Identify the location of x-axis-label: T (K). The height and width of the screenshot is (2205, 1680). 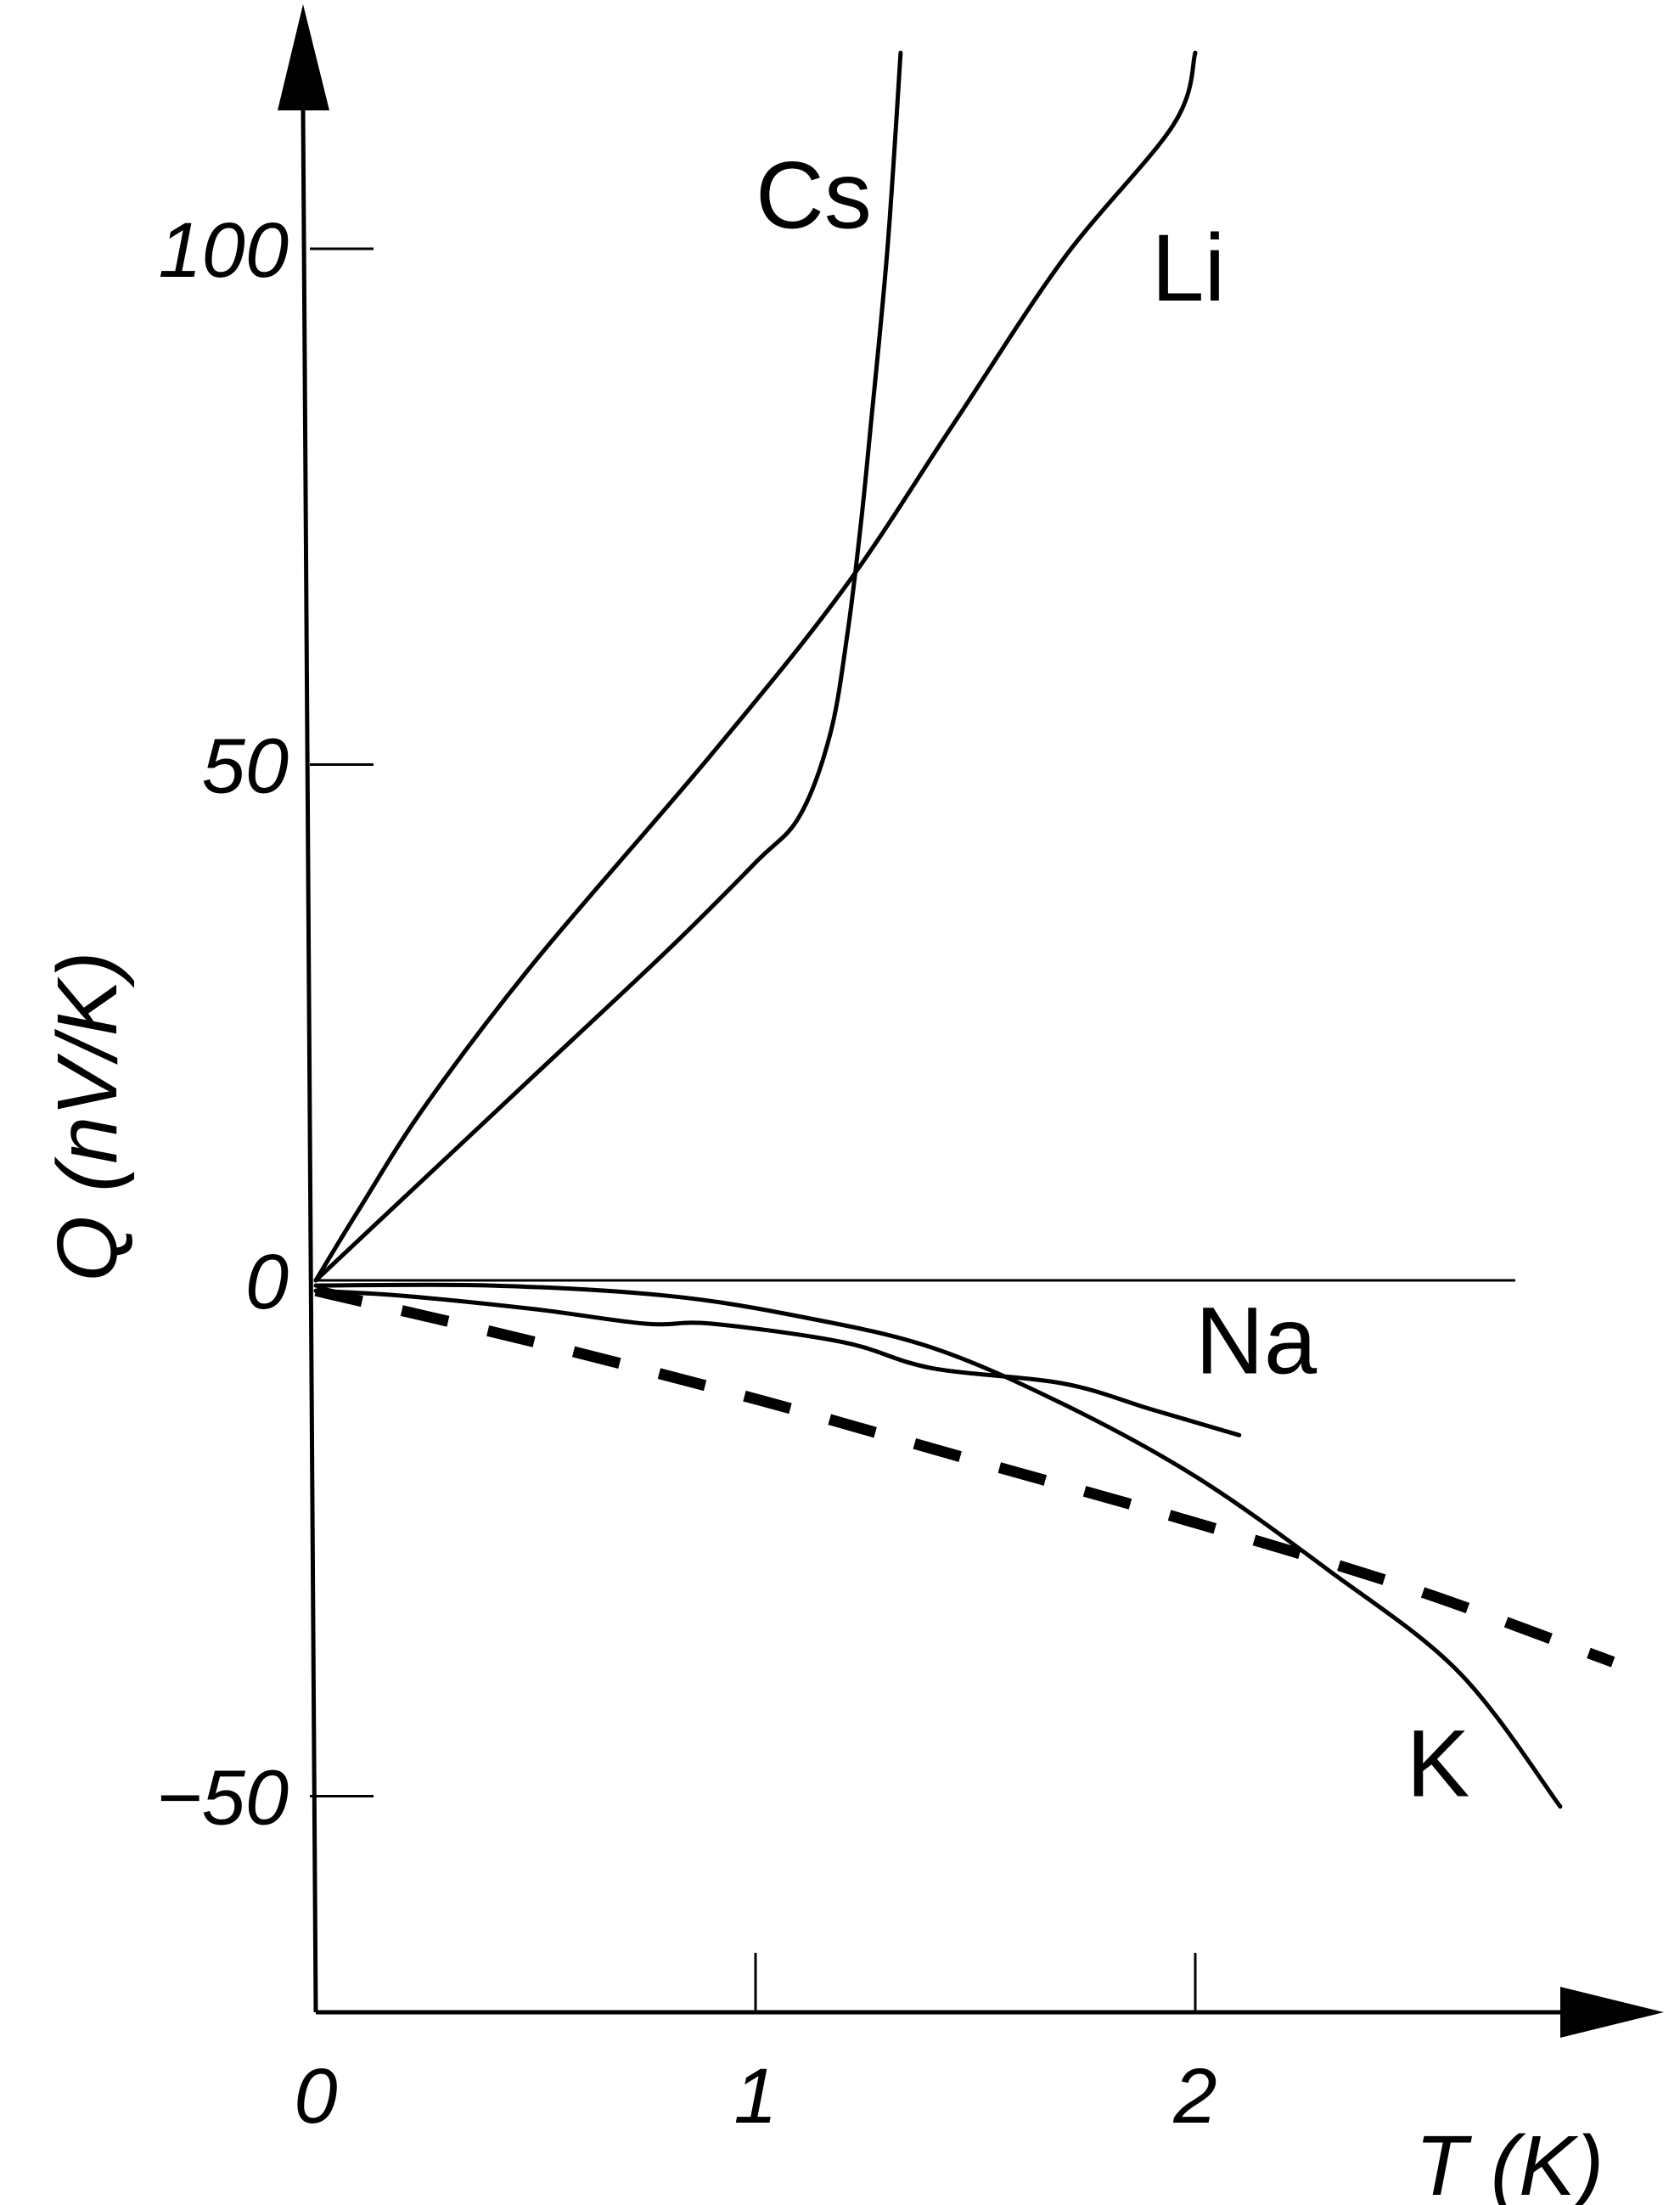
(1509, 2162).